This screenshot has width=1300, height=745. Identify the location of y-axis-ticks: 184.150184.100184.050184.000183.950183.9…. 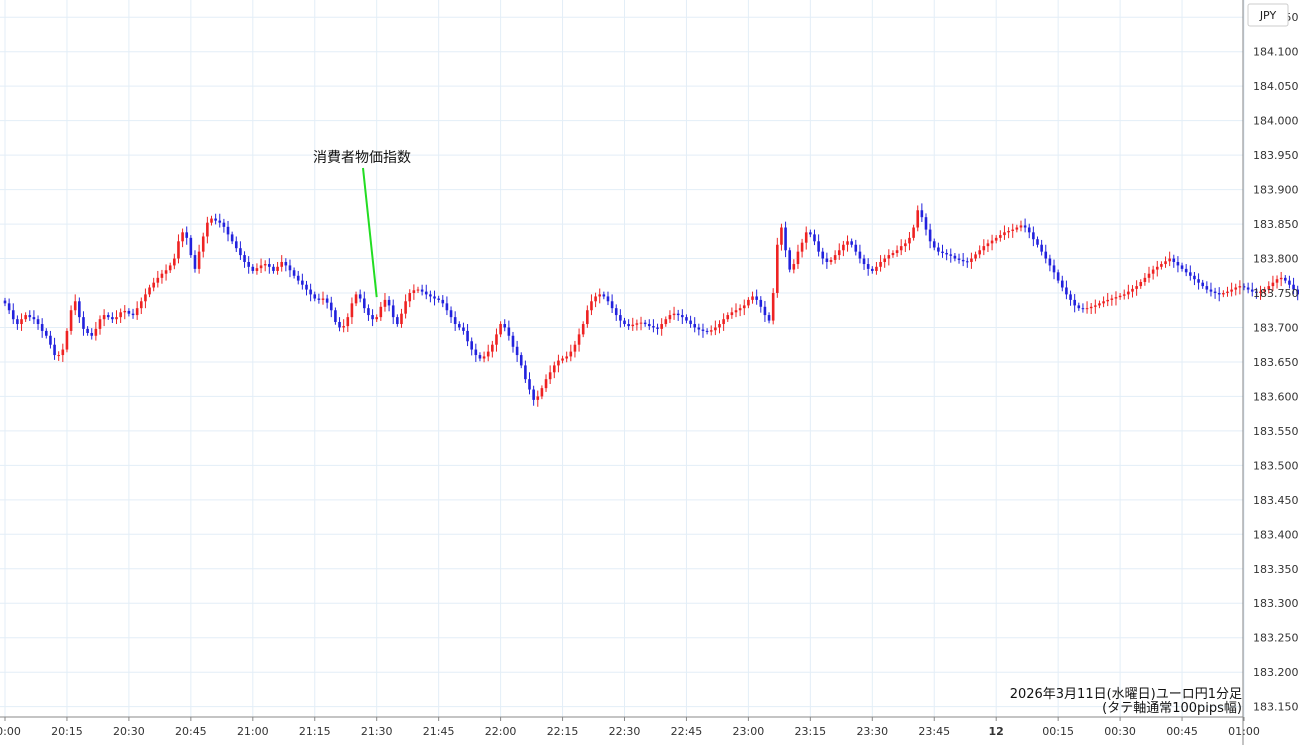
(1276, 362).